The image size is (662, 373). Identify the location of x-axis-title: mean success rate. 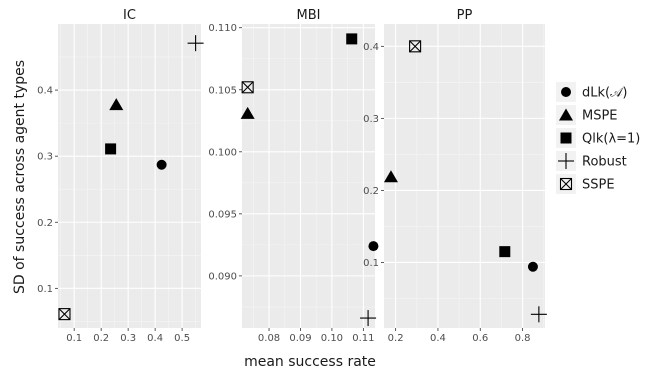
(310, 362).